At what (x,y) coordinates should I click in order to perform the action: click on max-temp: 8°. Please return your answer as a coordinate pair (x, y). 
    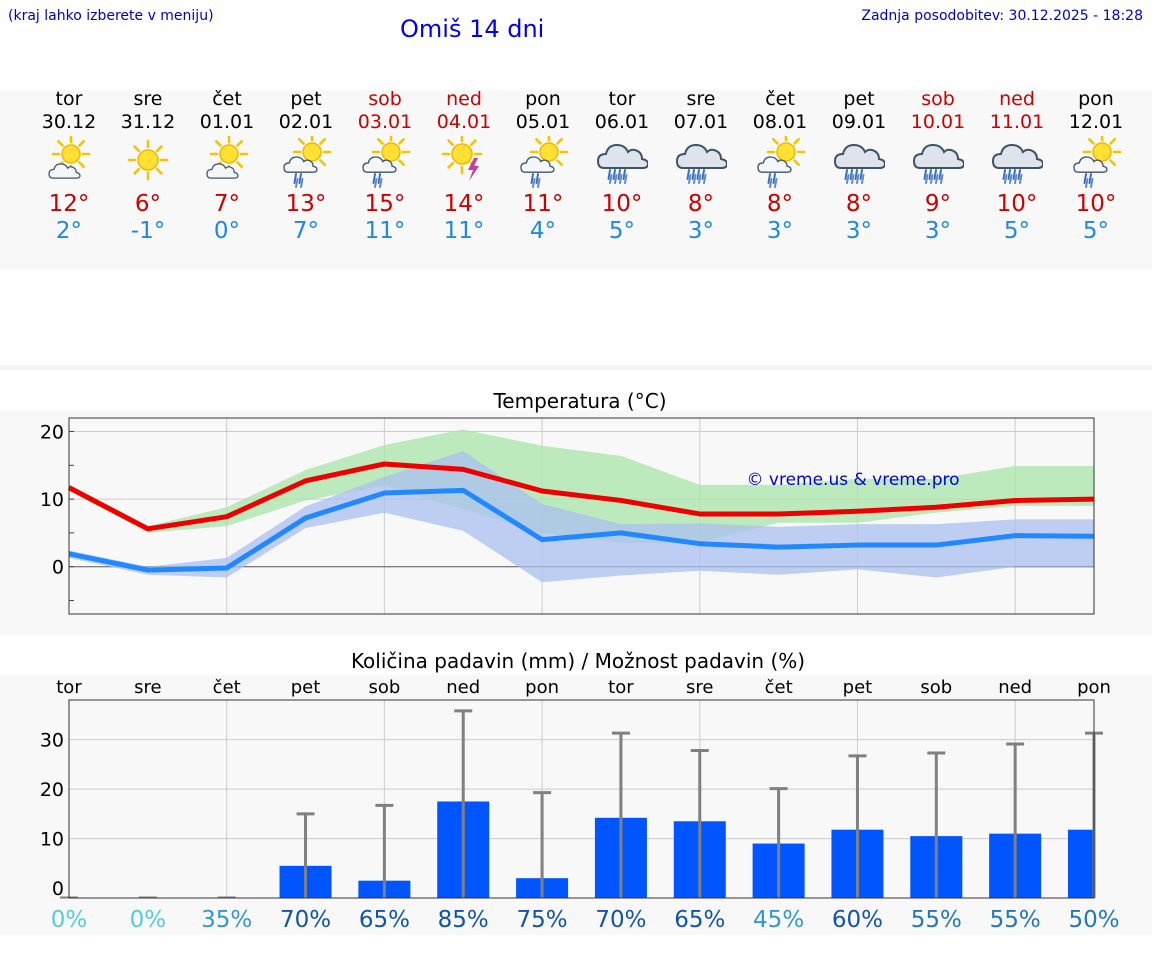
    Looking at the image, I should click on (859, 204).